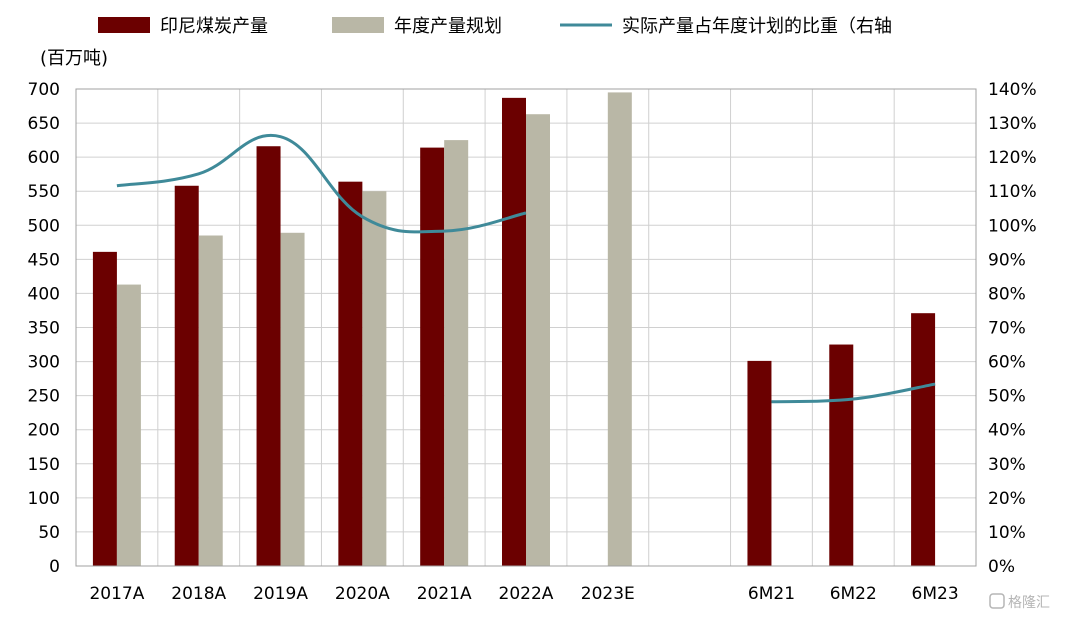  Describe the element at coordinates (44, 226) in the screenshot. I see `left-tick-label: 500` at that location.